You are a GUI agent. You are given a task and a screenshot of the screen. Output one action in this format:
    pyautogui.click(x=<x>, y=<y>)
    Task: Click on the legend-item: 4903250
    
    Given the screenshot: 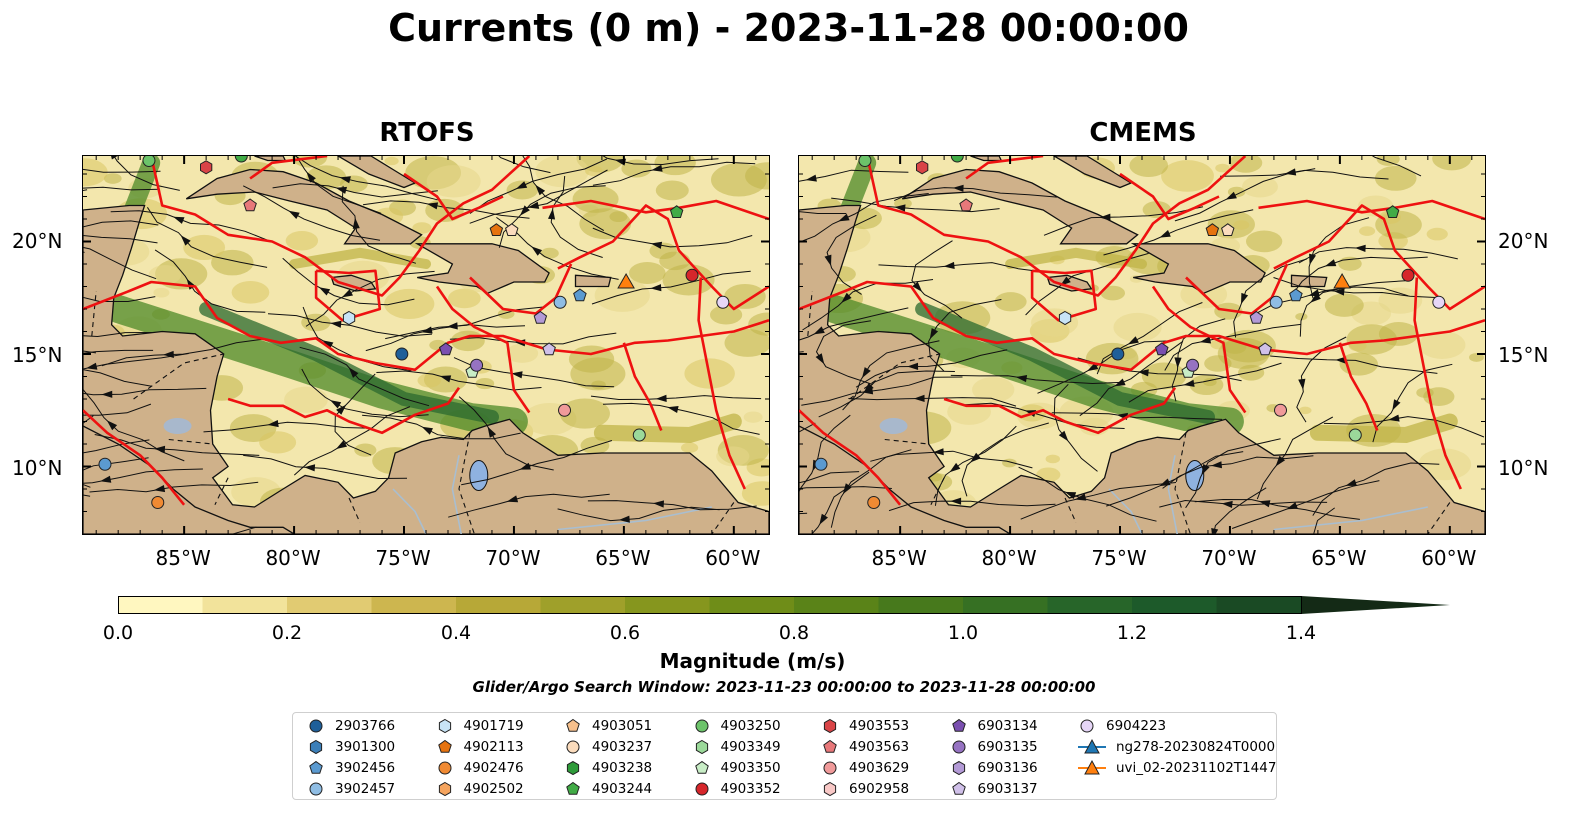 What is the action you would take?
    pyautogui.click(x=736, y=726)
    